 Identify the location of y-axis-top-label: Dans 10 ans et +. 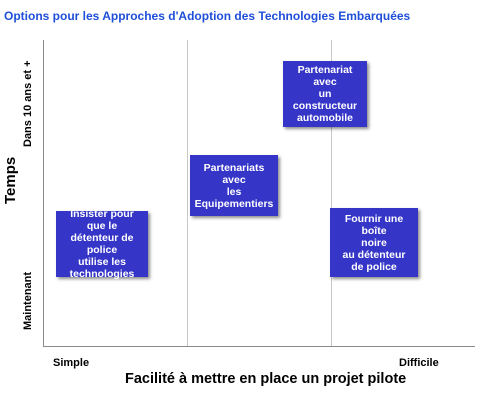
(28, 103).